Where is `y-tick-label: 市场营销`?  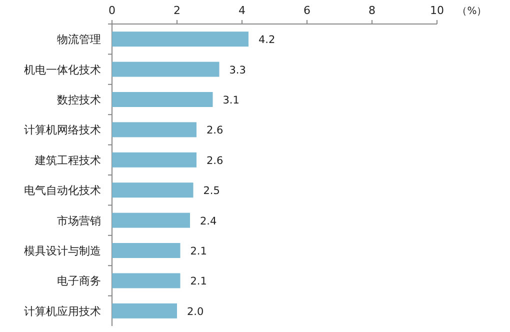 y-tick-label: 市场营销 is located at coordinates (79, 221).